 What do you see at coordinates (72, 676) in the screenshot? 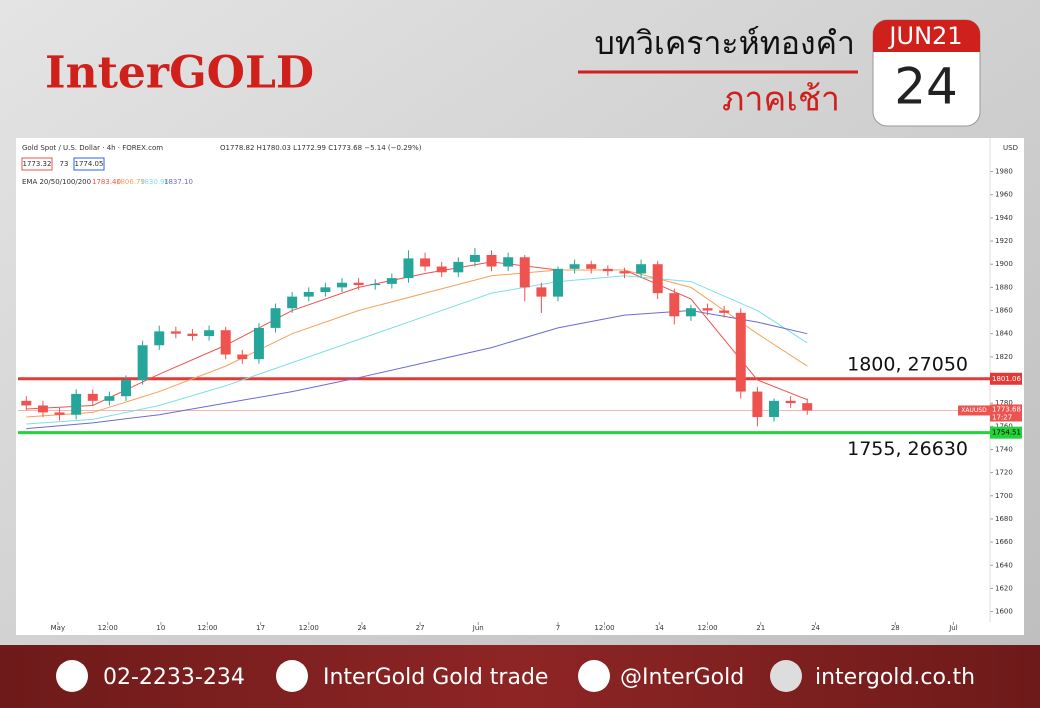
I see `phone-icon` at bounding box center [72, 676].